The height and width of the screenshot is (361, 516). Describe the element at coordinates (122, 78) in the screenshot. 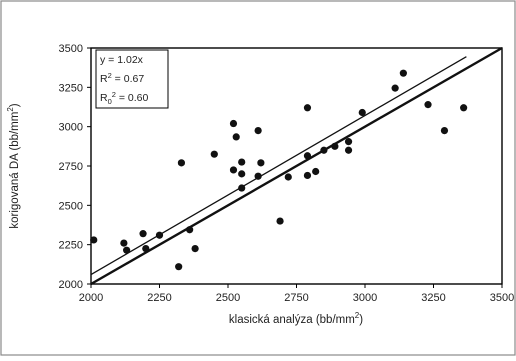

I see `r2-label: R2 = 0.67` at that location.